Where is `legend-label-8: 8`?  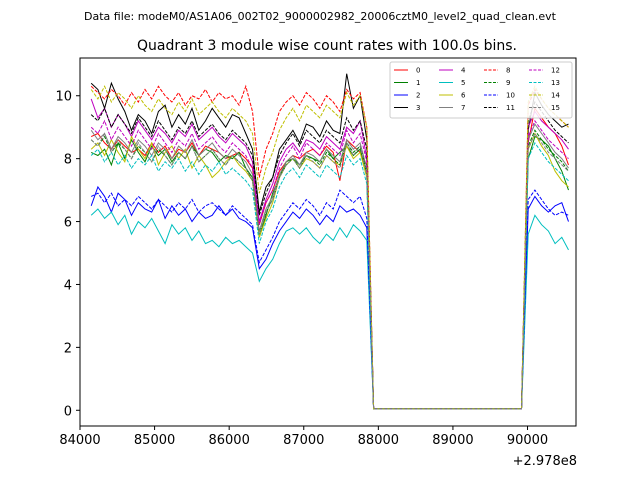 legend-label-8: 8 is located at coordinates (508, 71).